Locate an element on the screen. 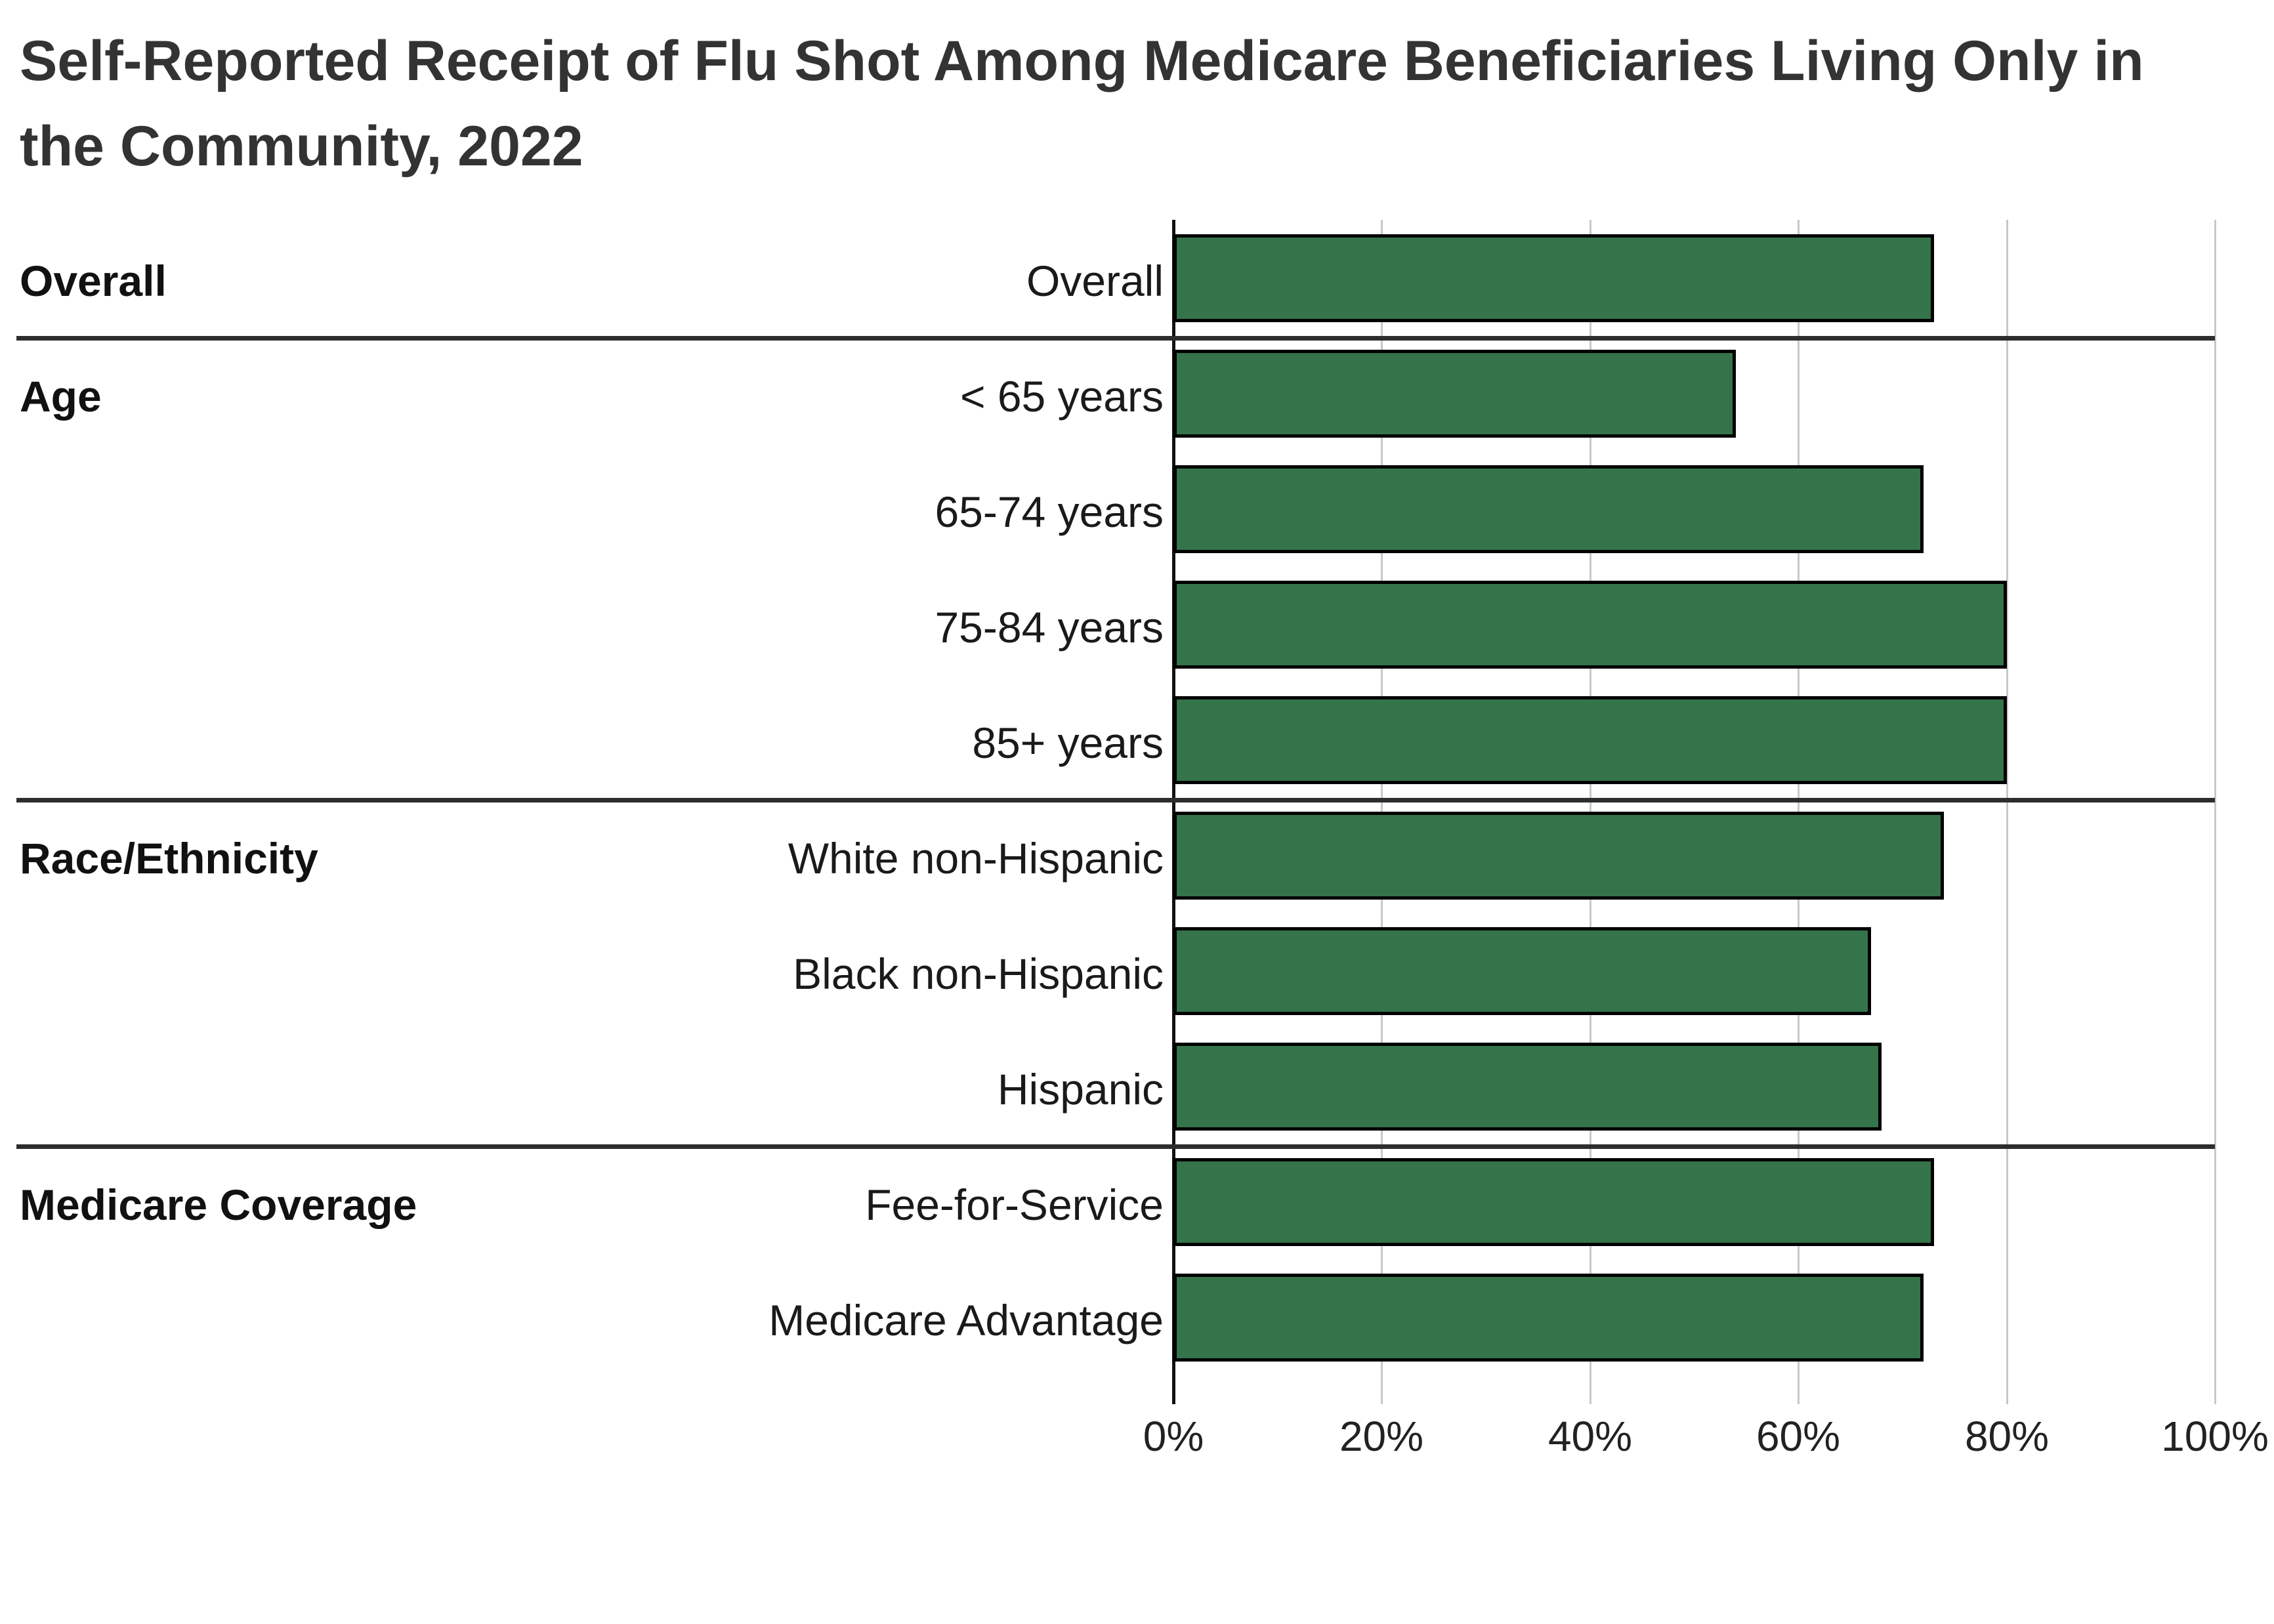 The height and width of the screenshot is (1624, 2274). row-label: Medicare Advantage is located at coordinates (966, 1320).